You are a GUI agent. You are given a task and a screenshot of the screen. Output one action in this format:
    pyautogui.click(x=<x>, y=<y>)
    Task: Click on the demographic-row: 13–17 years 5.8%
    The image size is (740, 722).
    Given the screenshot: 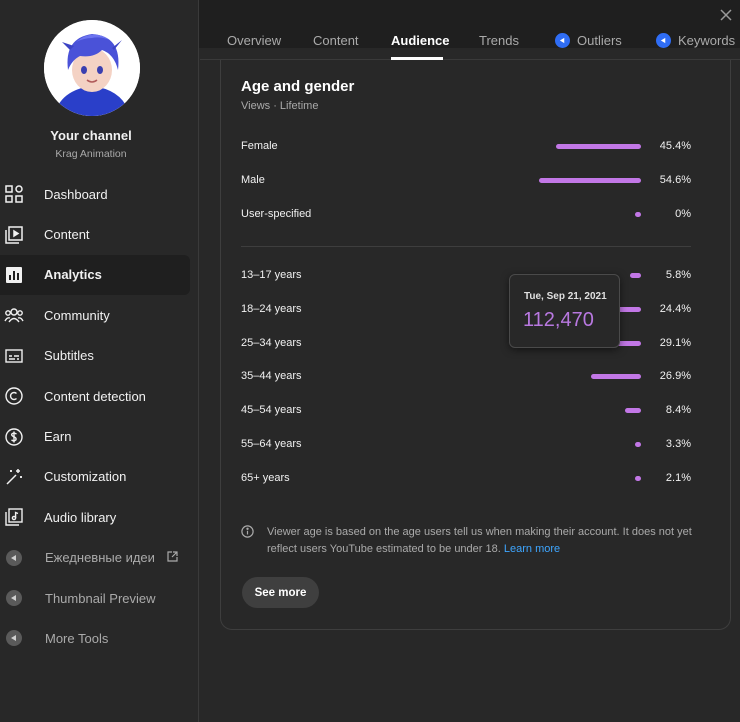 What is the action you would take?
    pyautogui.click(x=466, y=276)
    